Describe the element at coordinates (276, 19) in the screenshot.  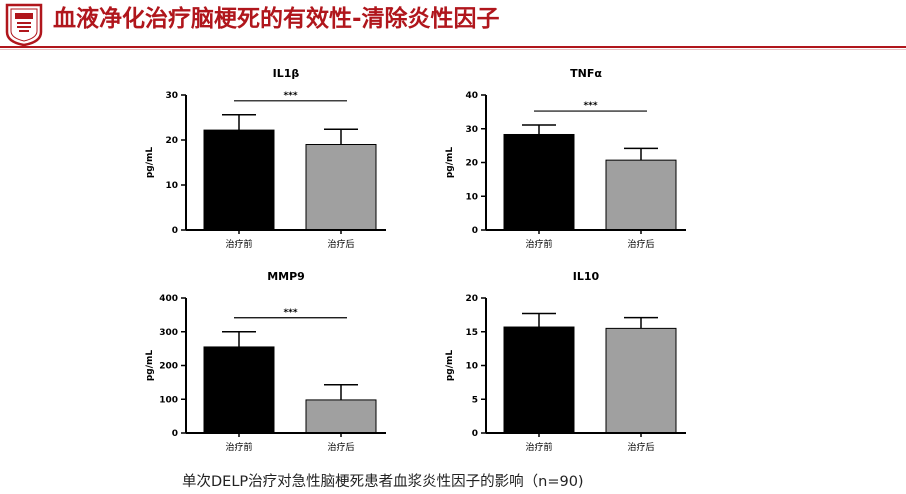
I see `page-title: 血液净化治疗脑梗死的有效性-清除炎性因子` at that location.